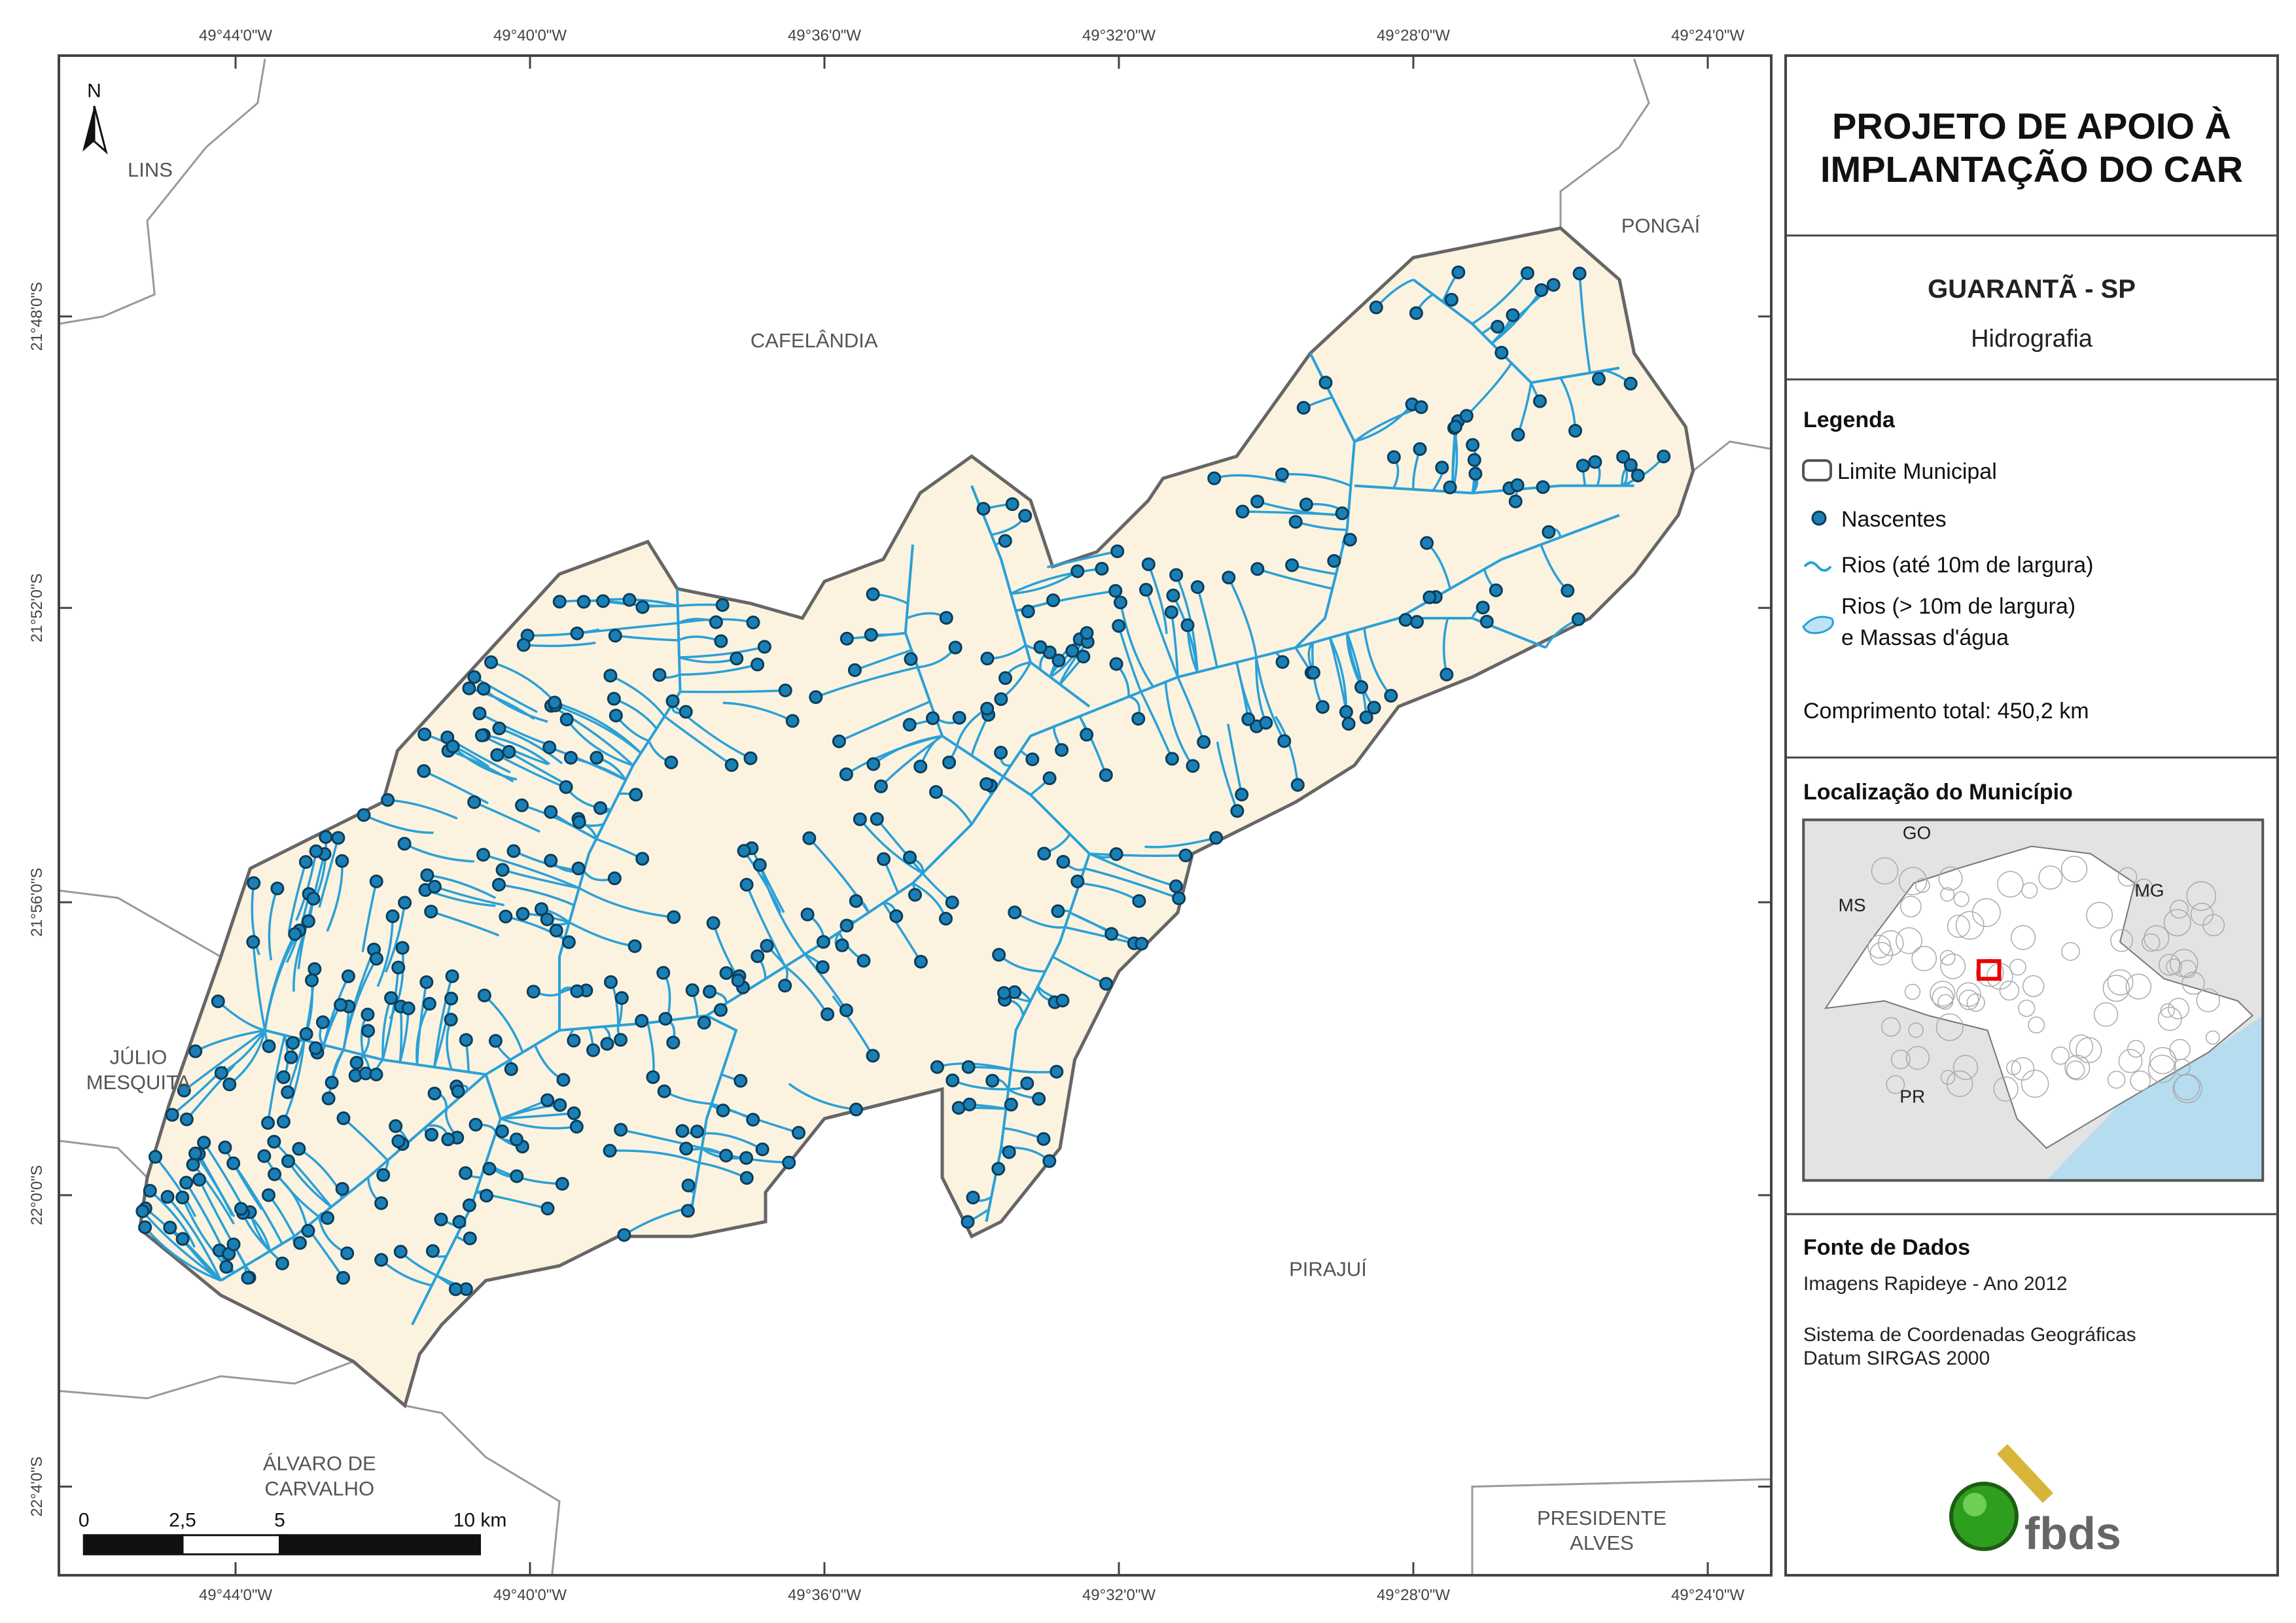 This screenshot has width=2296, height=1623. I want to click on legend-spring-swatch, so click(1819, 518).